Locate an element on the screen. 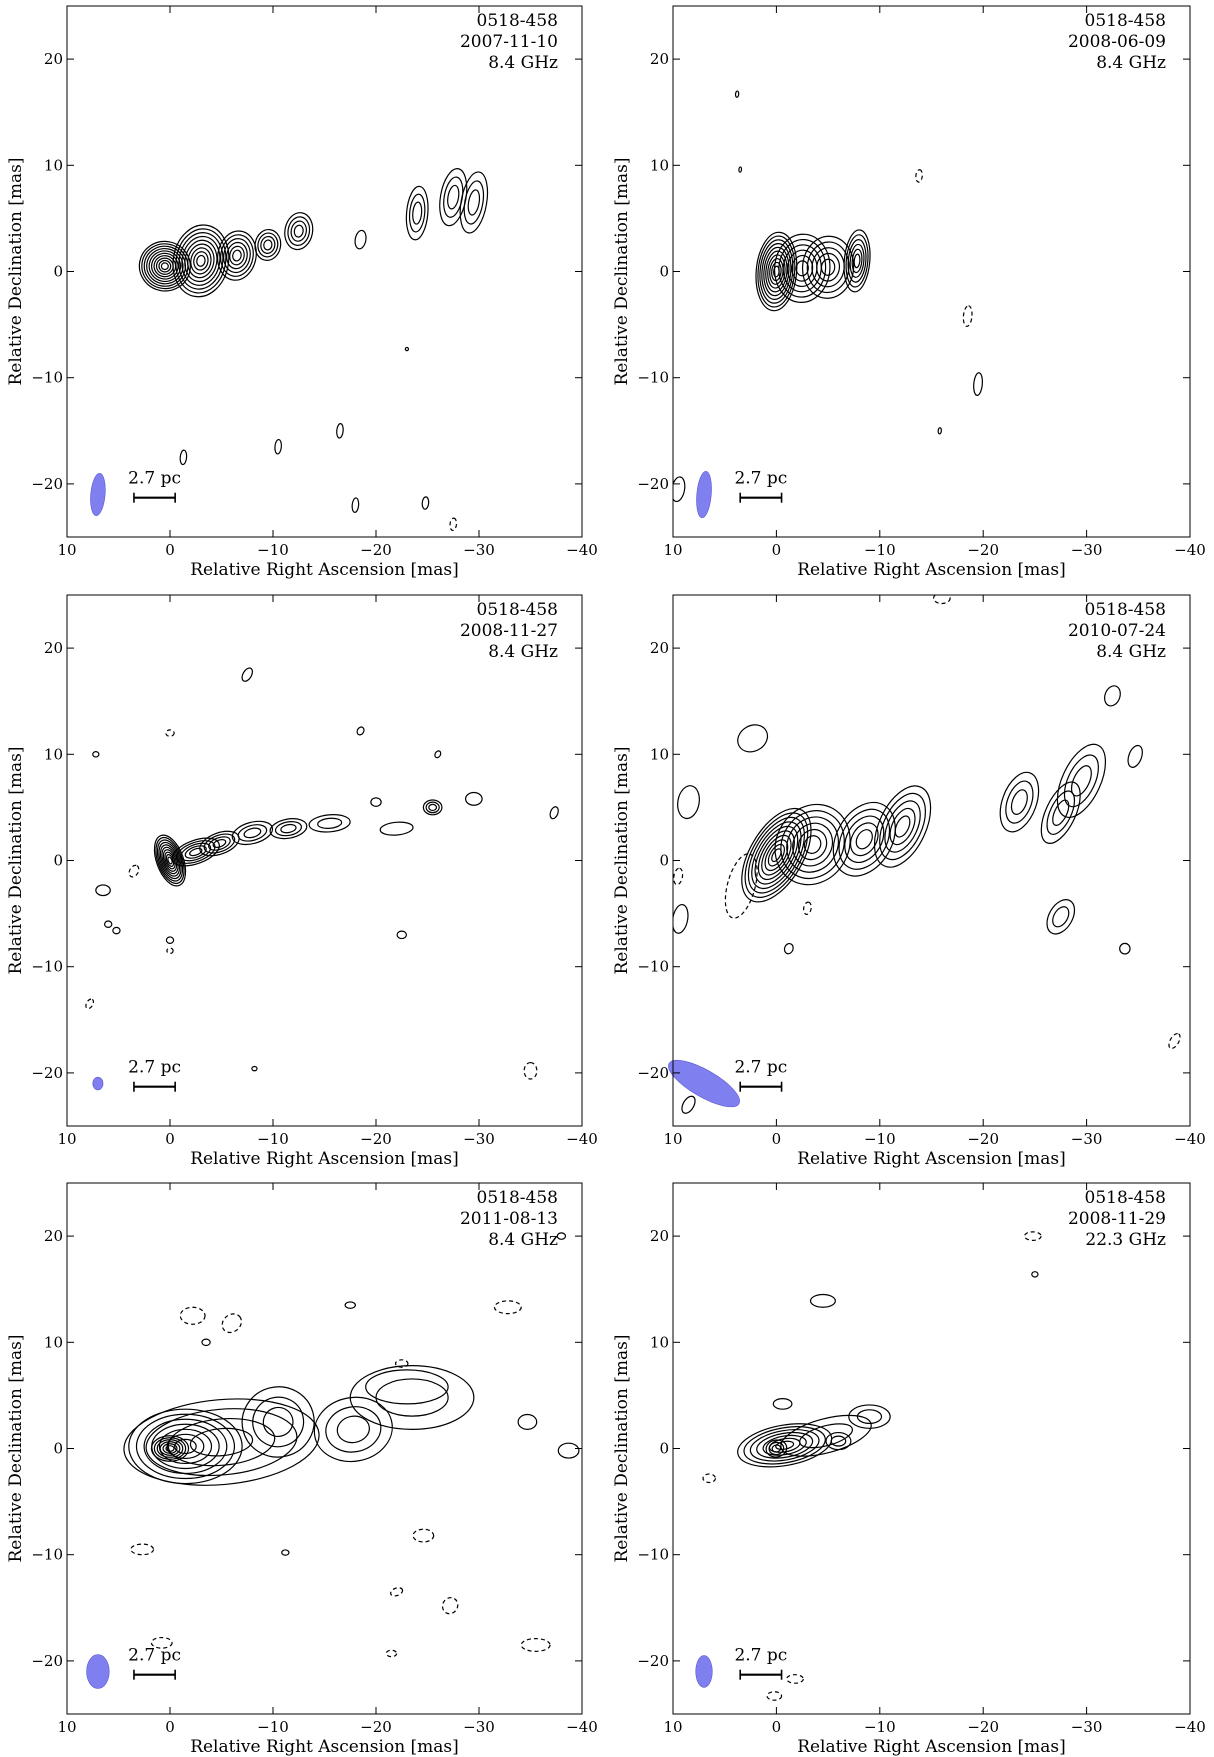 This screenshot has width=1214, height=1757. y-tick-label: 20 is located at coordinates (53, 59).